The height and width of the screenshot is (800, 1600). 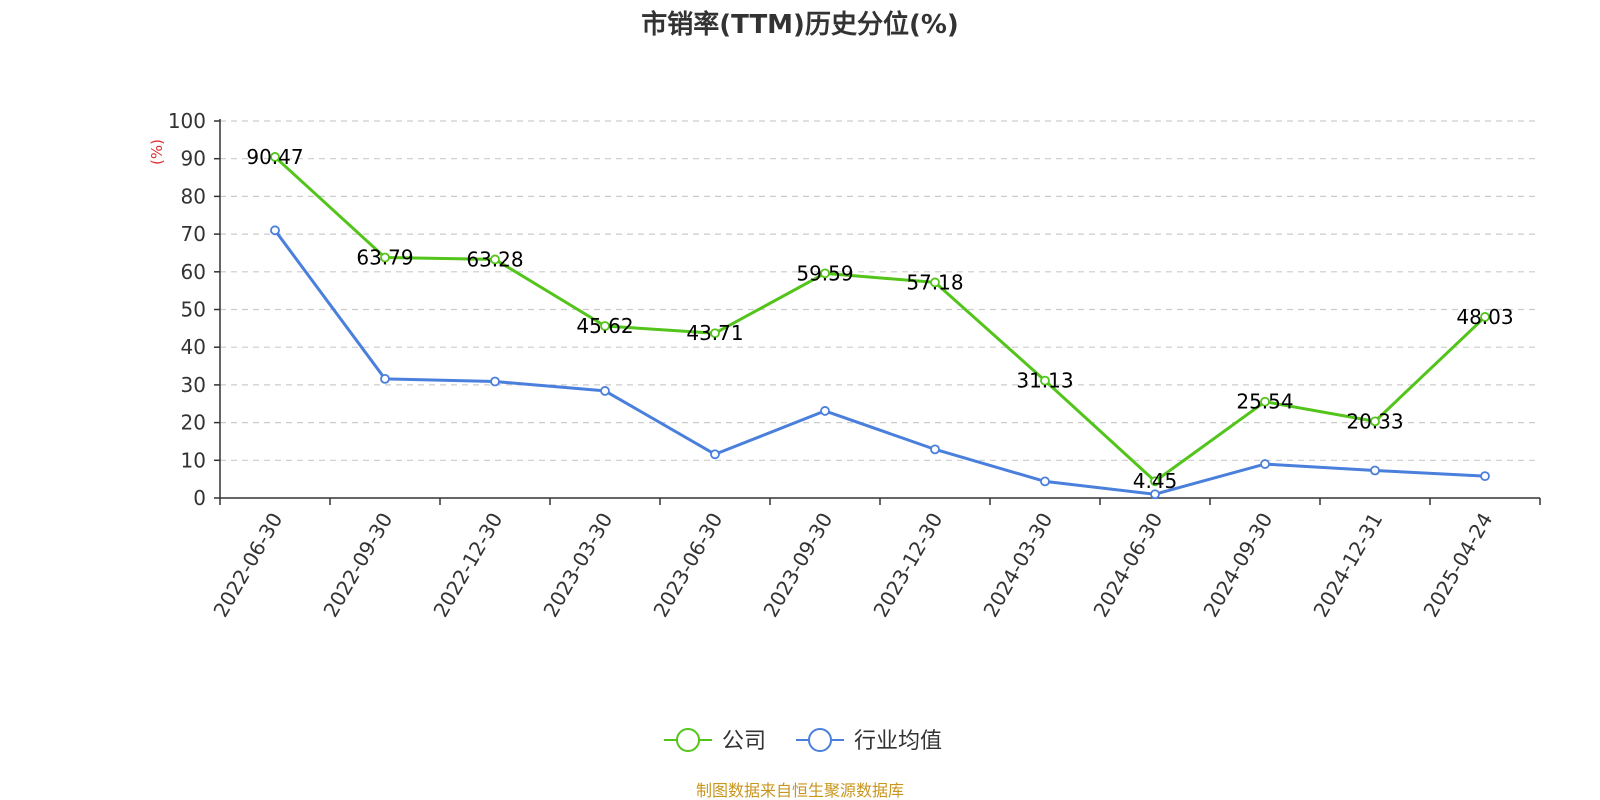 I want to click on x-tick-label: 2022-12-30, so click(x=467, y=565).